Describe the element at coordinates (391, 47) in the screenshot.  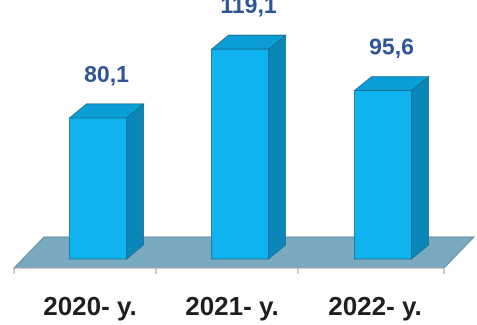
I see `data-label: 95,6` at that location.